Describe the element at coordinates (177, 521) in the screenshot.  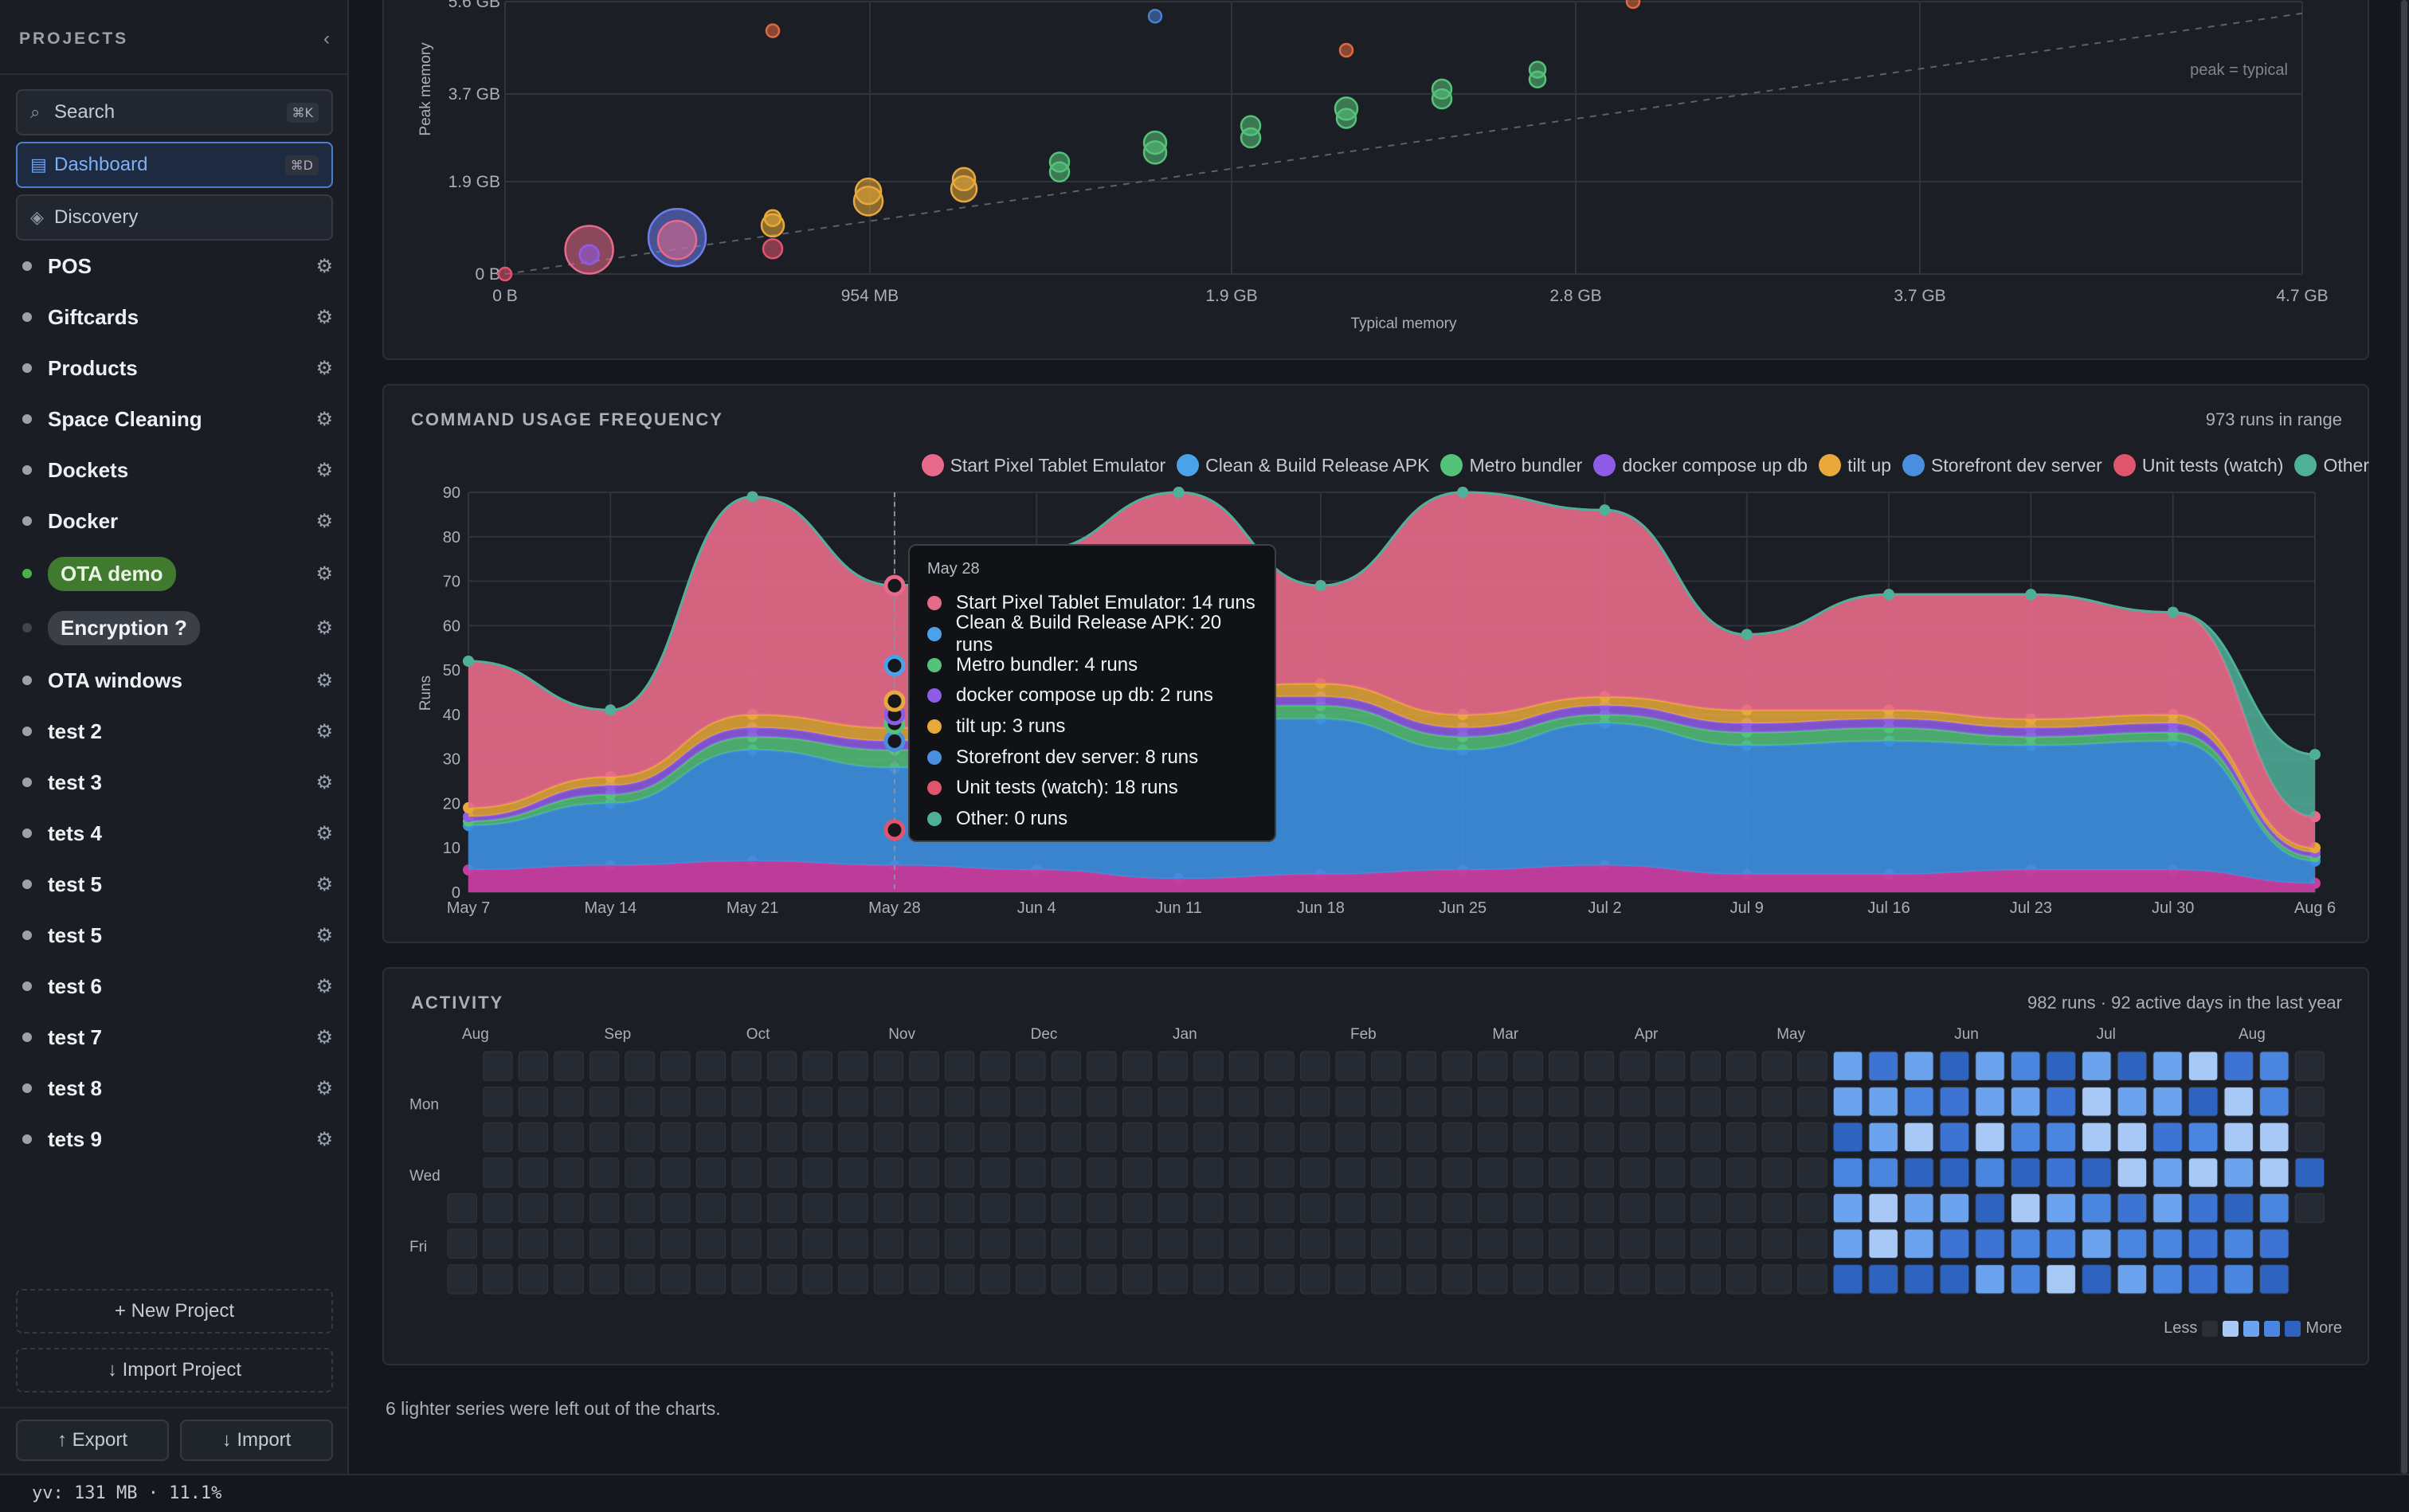
I see `project-item: Docker ⚙` at that location.